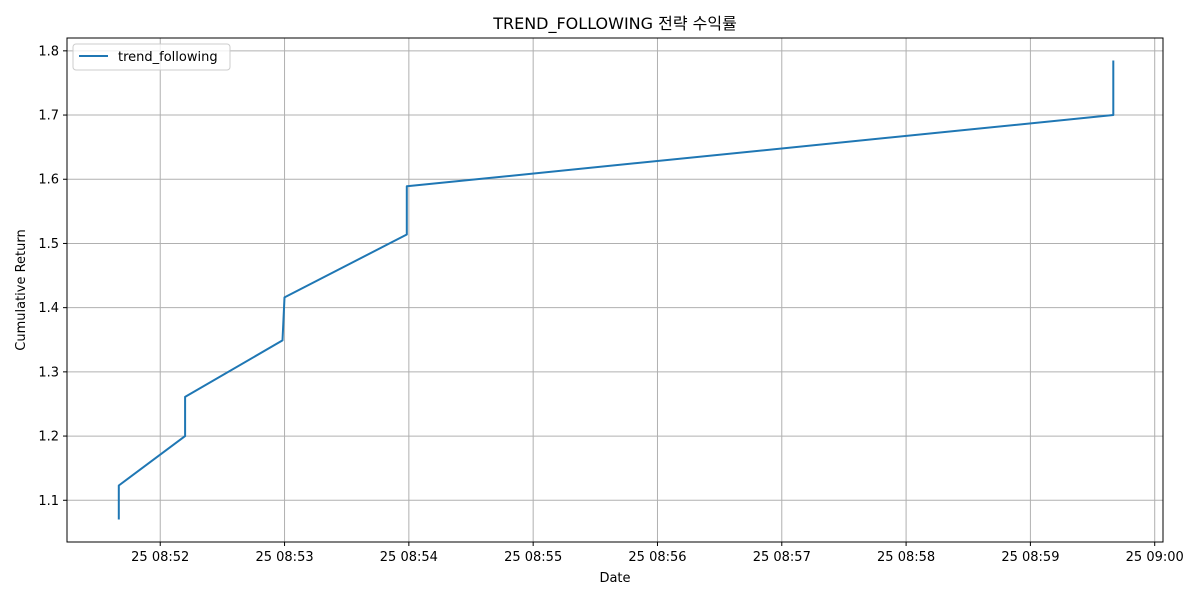 This screenshot has height=600, width=1200. What do you see at coordinates (614, 578) in the screenshot?
I see `x-axis-title: Date` at bounding box center [614, 578].